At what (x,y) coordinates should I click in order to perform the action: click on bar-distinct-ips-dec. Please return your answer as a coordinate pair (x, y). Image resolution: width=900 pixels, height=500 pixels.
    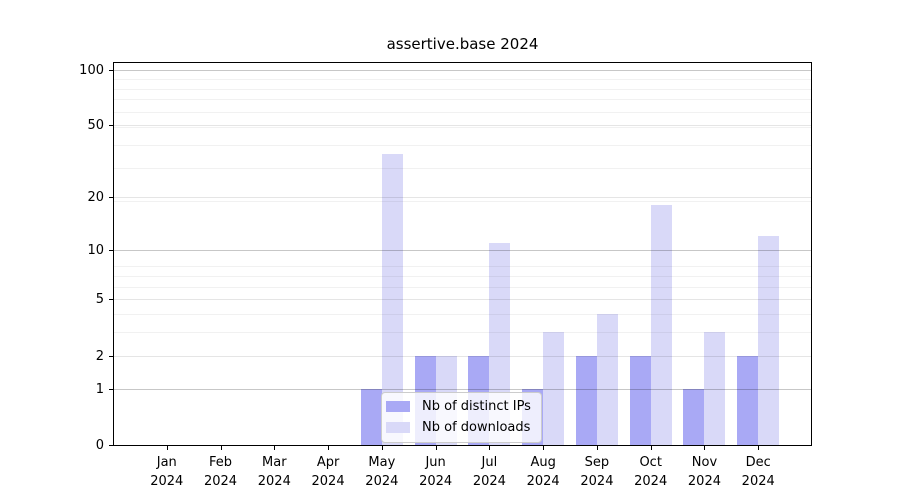
    Looking at the image, I should click on (748, 400).